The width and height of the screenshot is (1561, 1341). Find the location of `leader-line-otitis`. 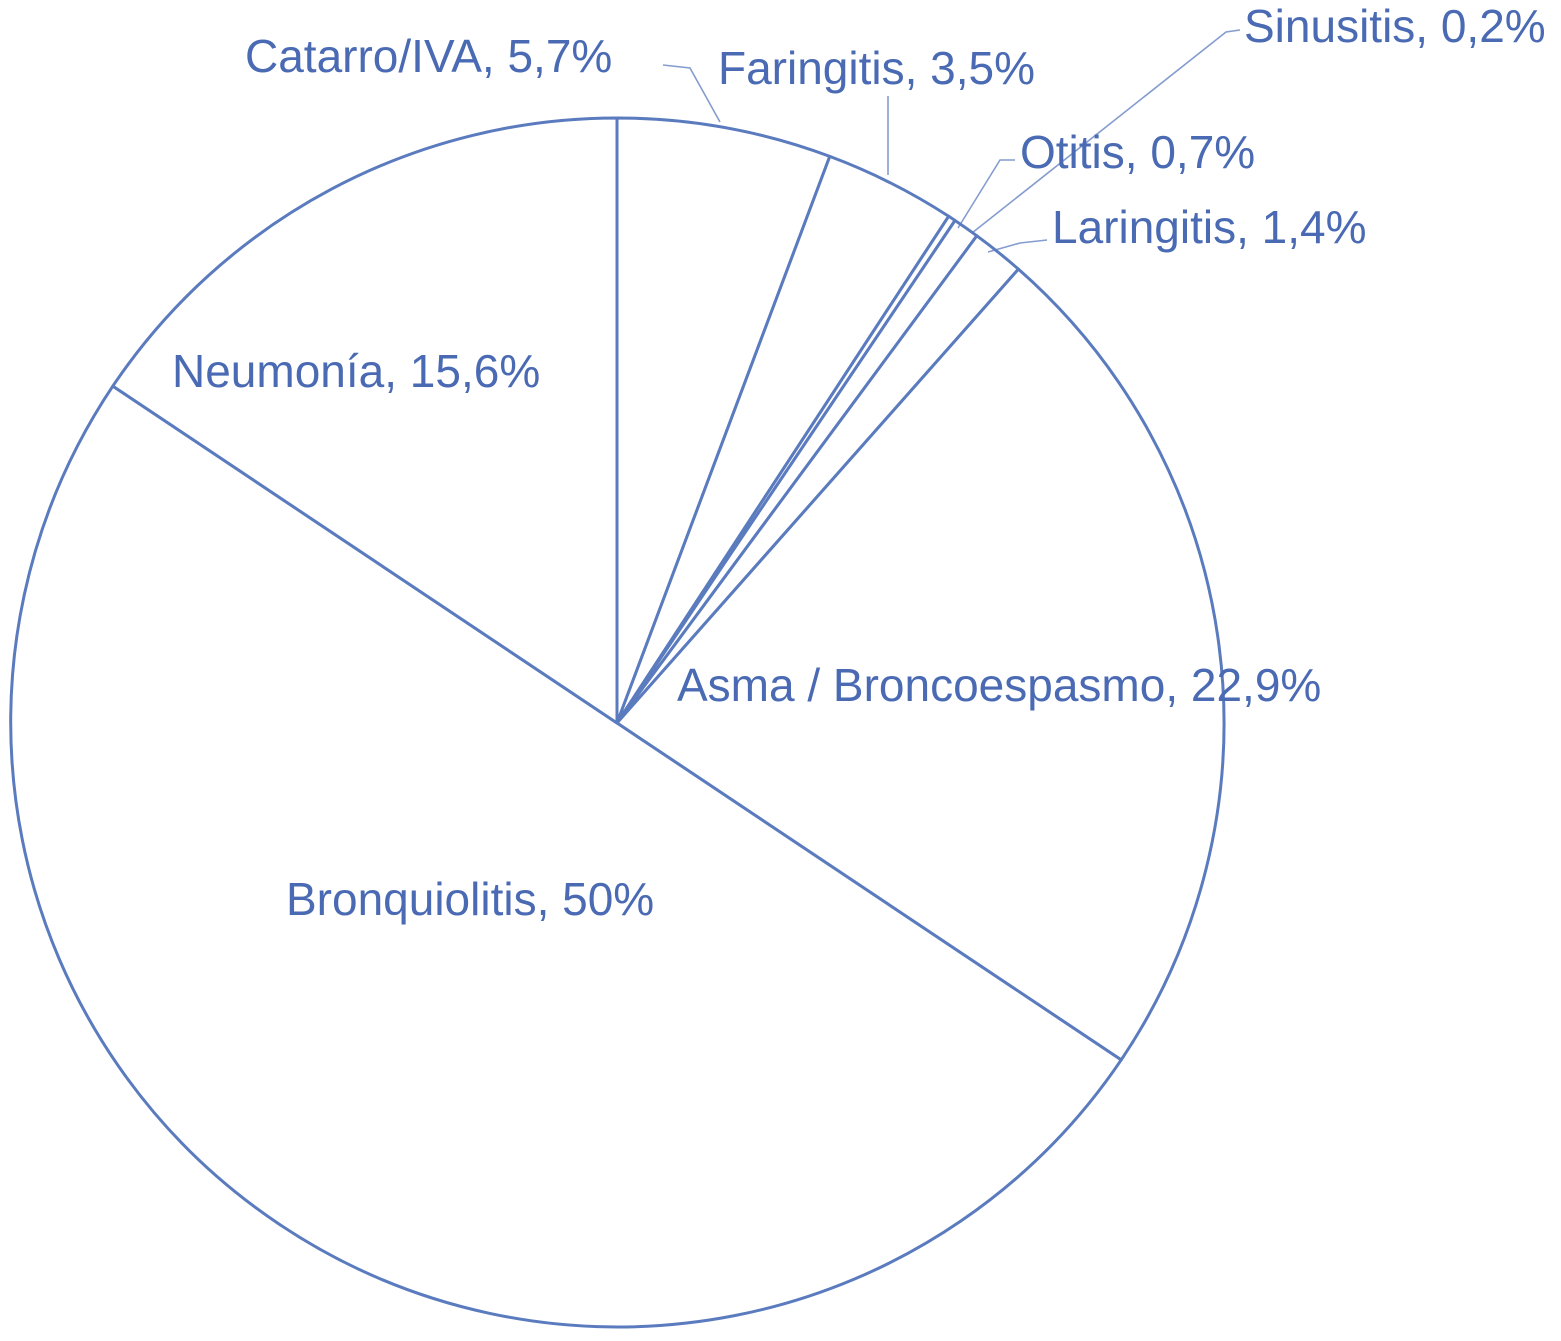

leader-line-otitis is located at coordinates (986, 194).